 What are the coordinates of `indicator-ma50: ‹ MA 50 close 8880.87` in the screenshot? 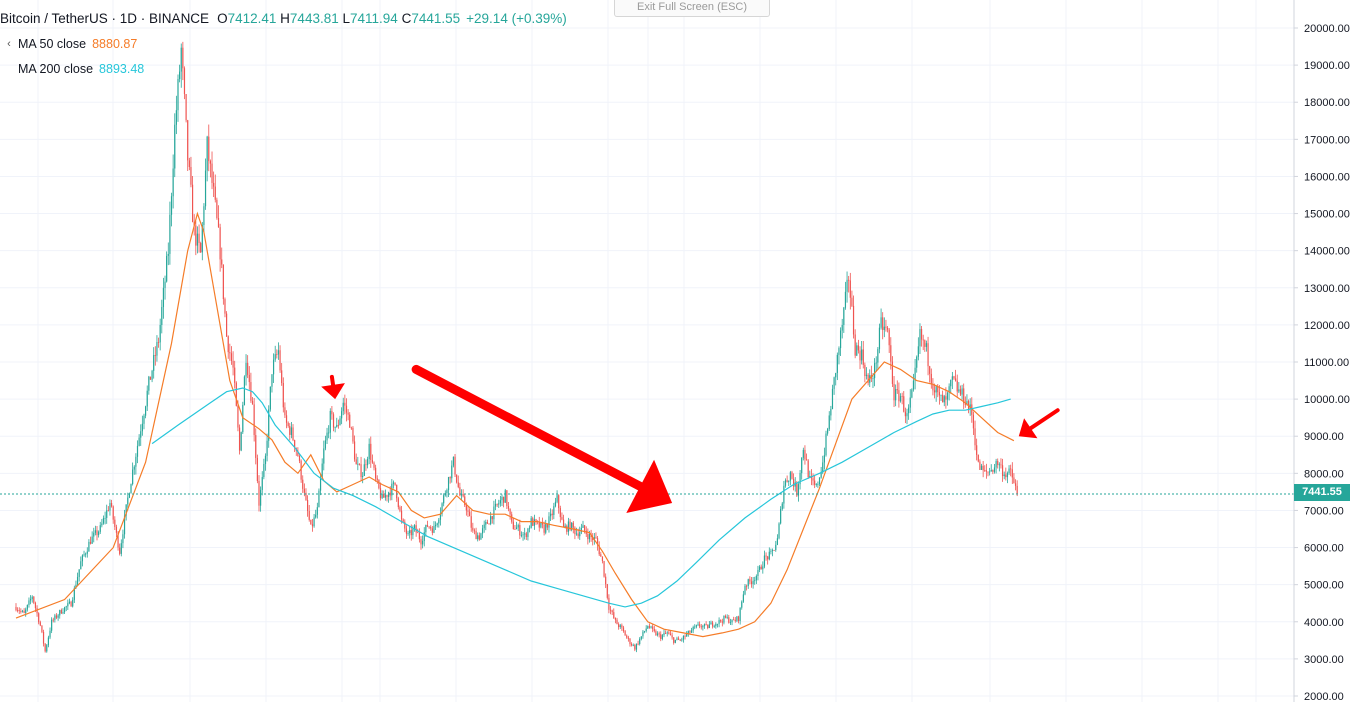 It's located at (283, 43).